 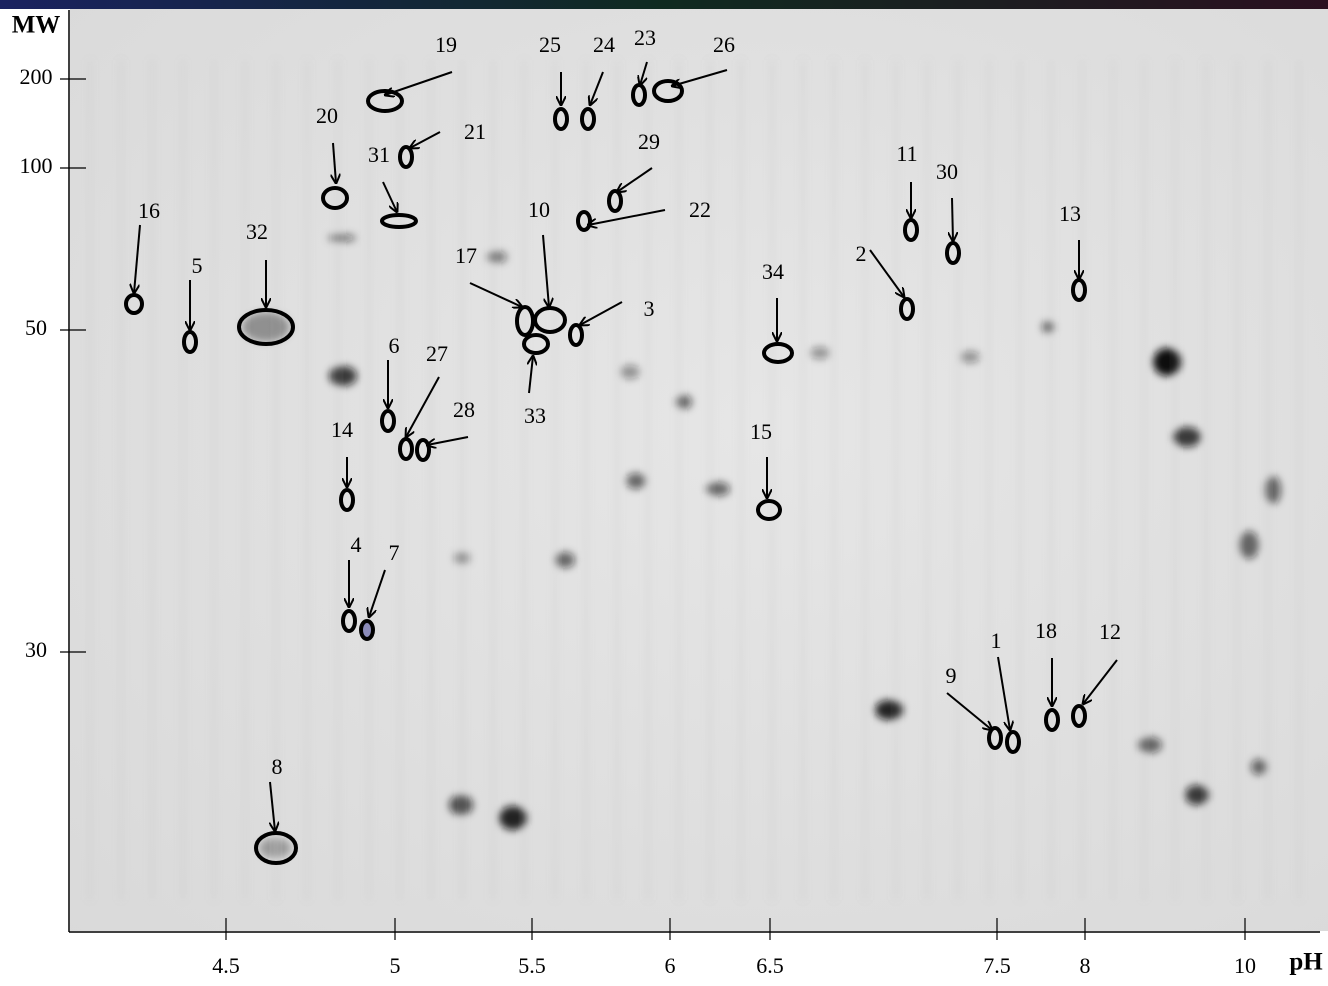 I want to click on spot-label: 29, so click(x=649, y=141).